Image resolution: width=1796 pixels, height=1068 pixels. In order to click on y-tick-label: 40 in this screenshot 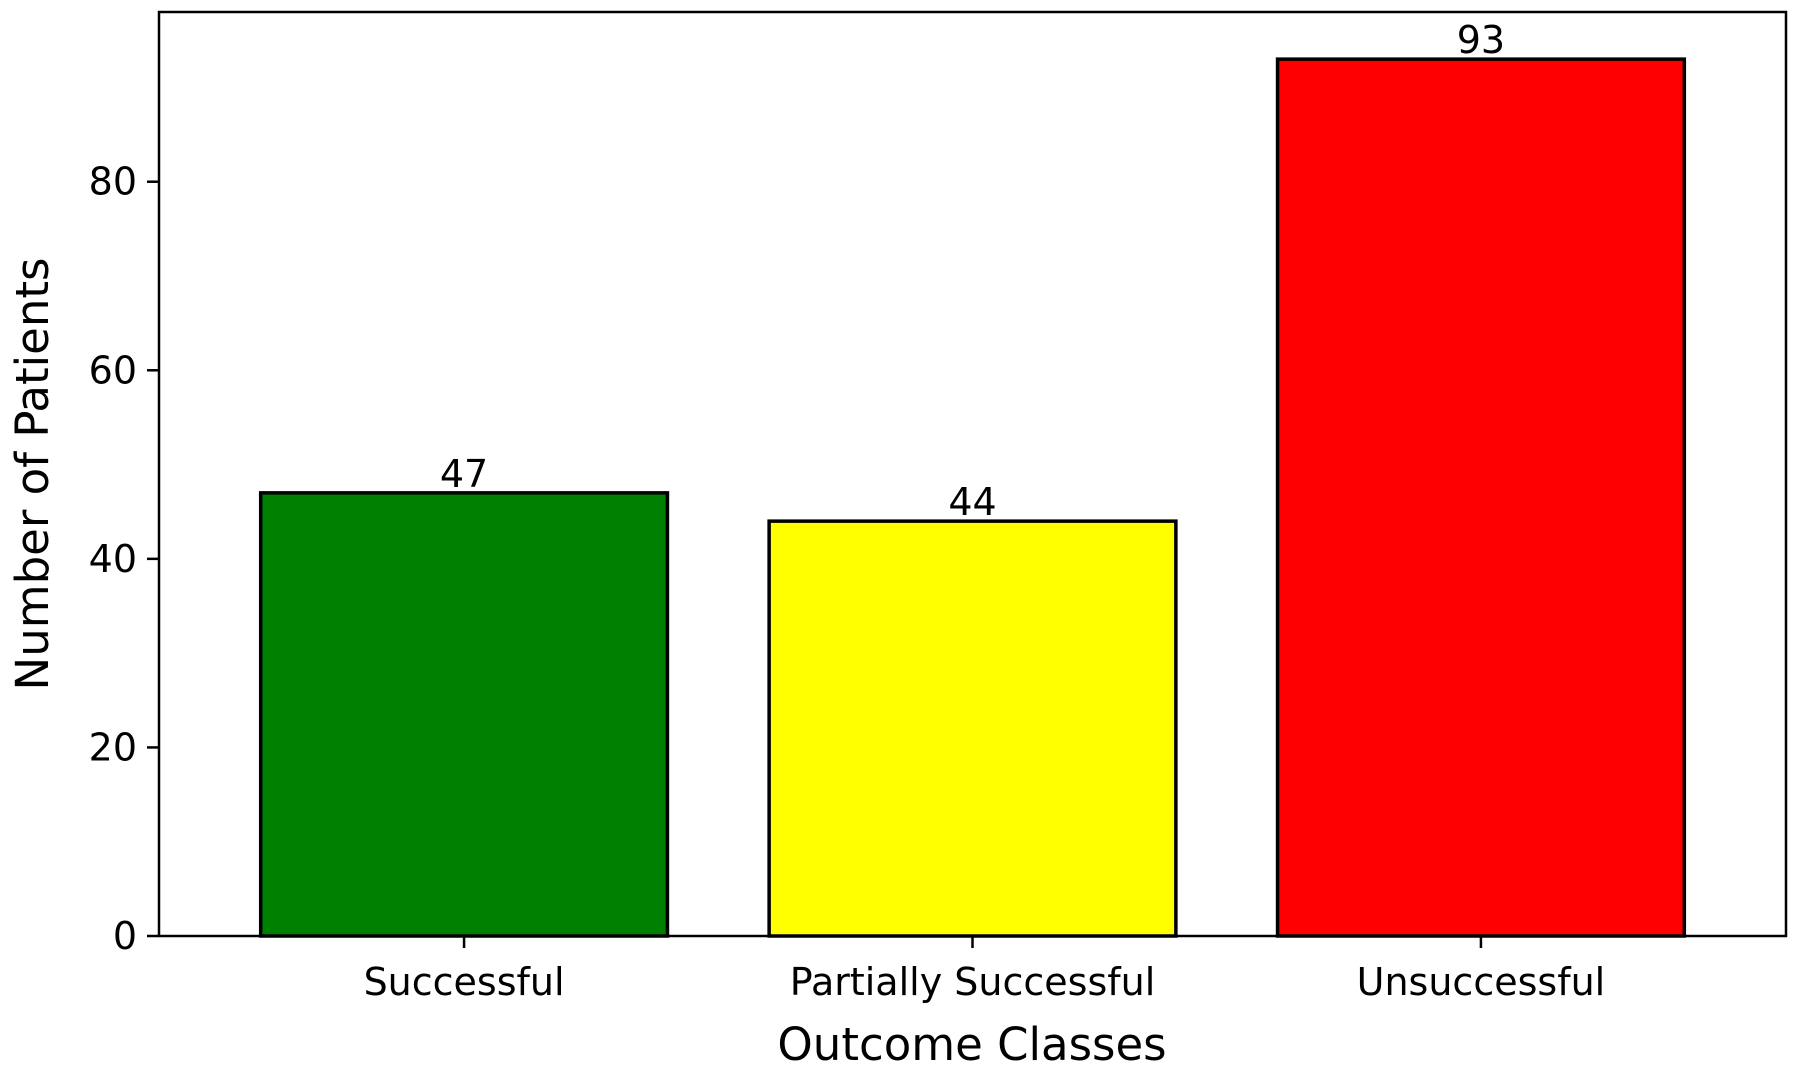, I will do `click(113, 559)`.